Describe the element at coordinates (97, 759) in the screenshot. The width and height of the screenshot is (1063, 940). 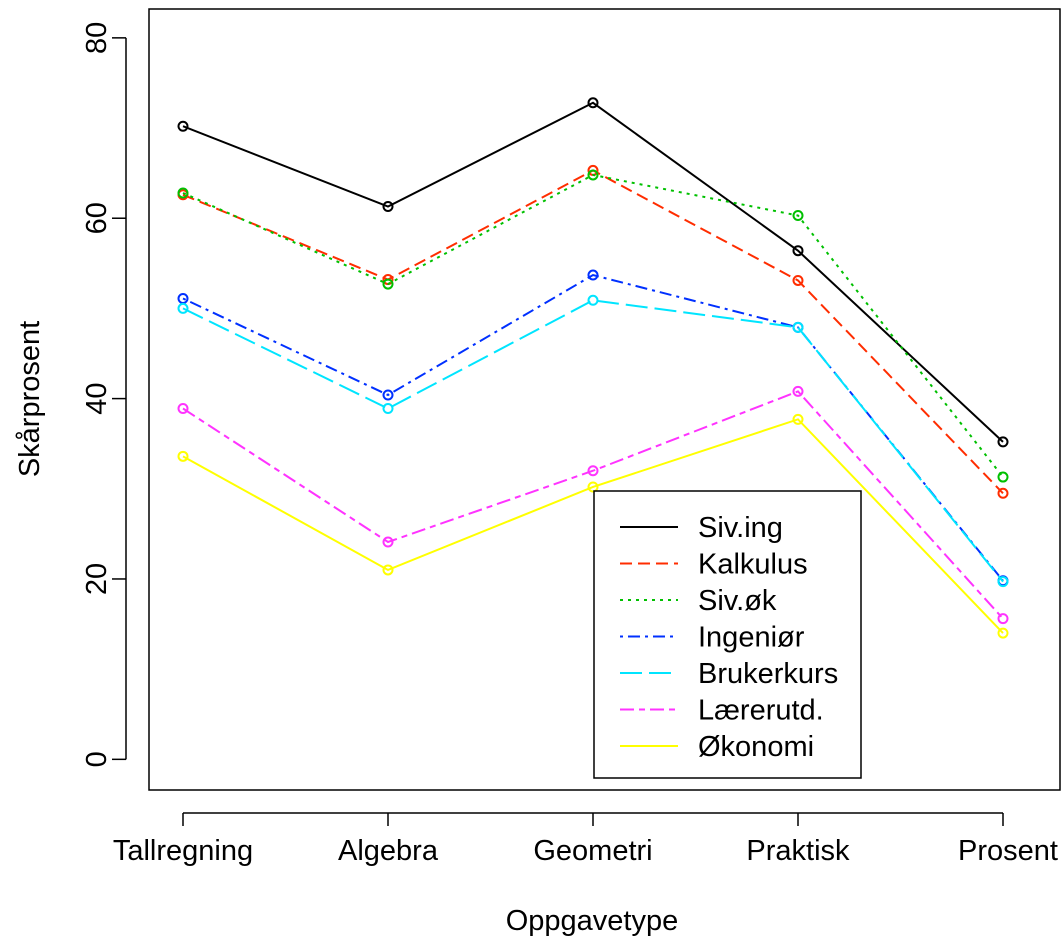
I see `y-tick-label: 0` at that location.